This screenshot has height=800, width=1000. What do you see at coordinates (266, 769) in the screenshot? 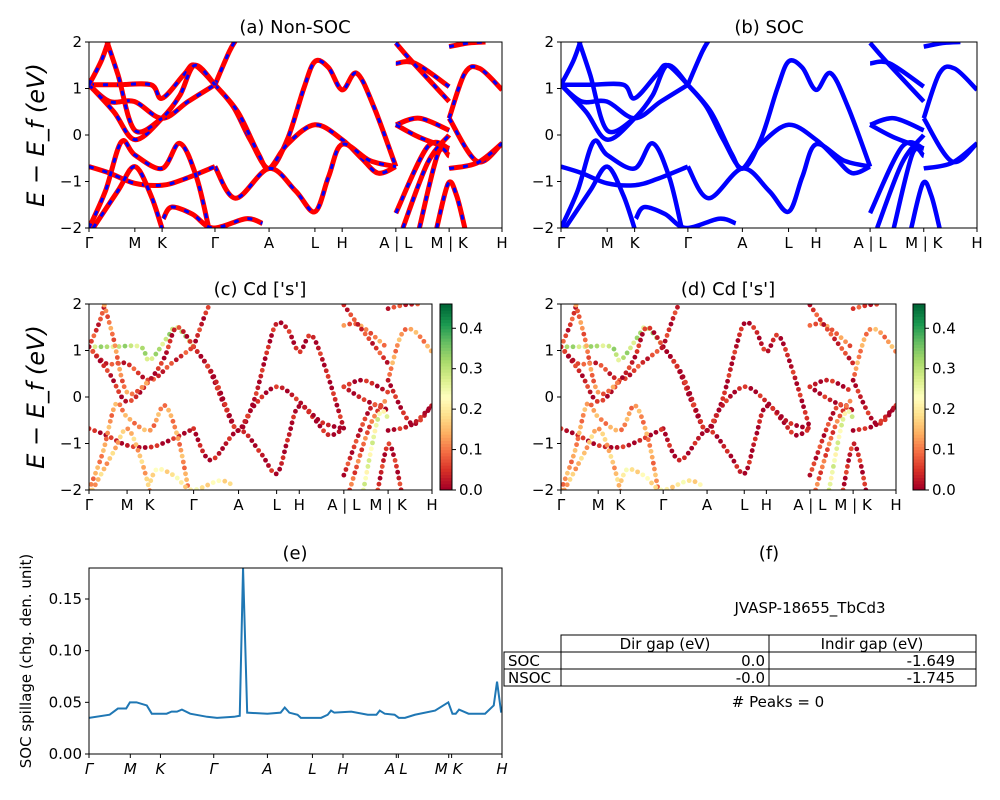
I see `xtick-label-e: A` at bounding box center [266, 769].